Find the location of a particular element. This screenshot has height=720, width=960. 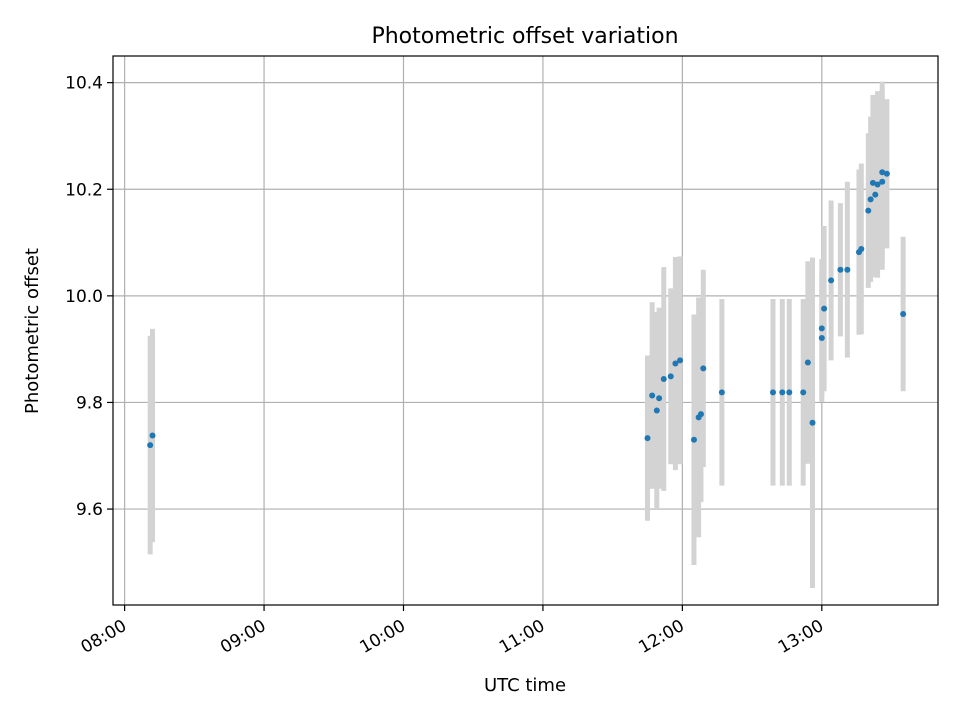

y-tick-label: 9.8 is located at coordinates (89, 403).